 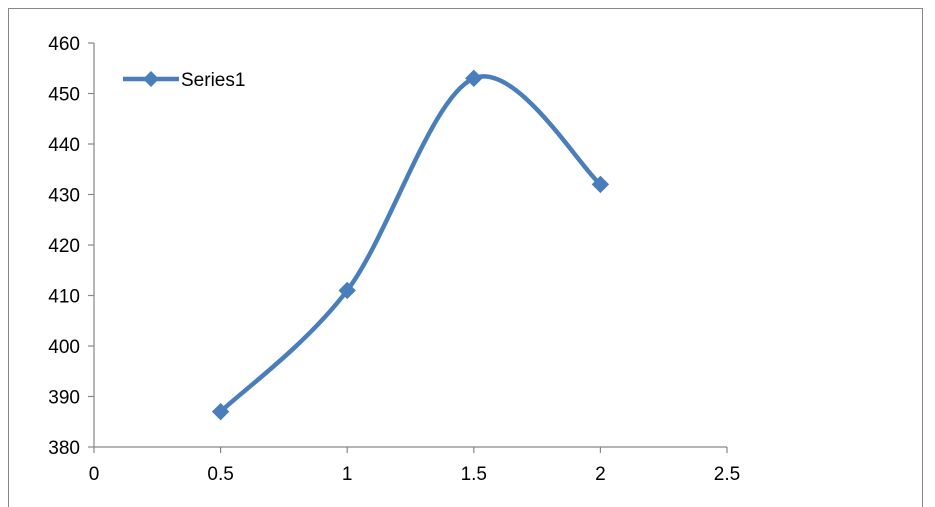 What do you see at coordinates (64, 95) in the screenshot?
I see `y-tick-label: 450` at bounding box center [64, 95].